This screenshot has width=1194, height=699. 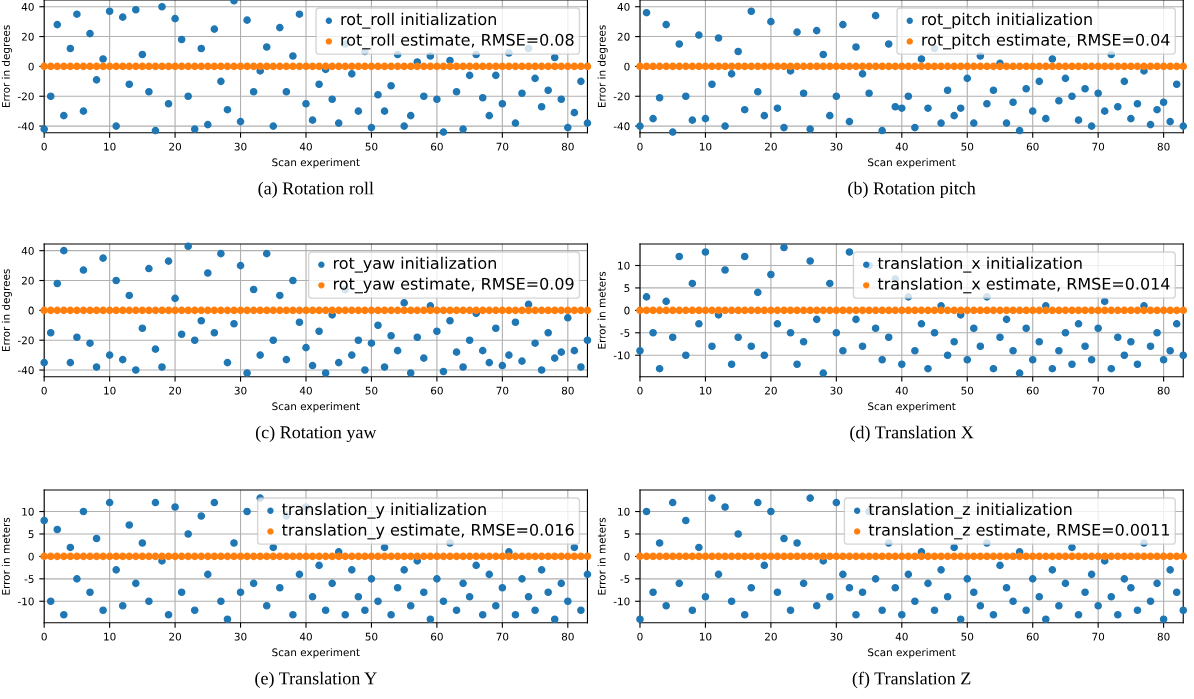 What do you see at coordinates (1007, 20) in the screenshot?
I see `legend-label: rot_pitch initialization` at bounding box center [1007, 20].